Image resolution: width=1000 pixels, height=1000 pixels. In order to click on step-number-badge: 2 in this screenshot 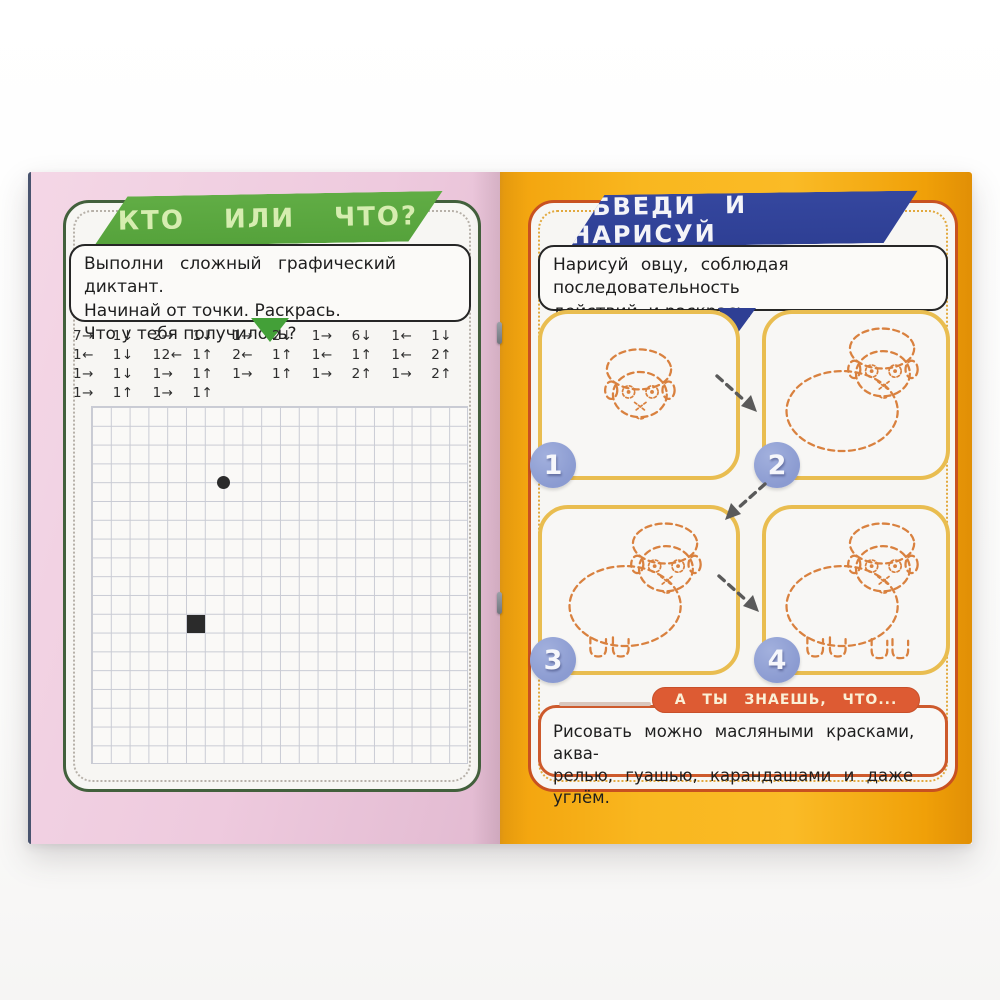, I will do `click(777, 465)`.